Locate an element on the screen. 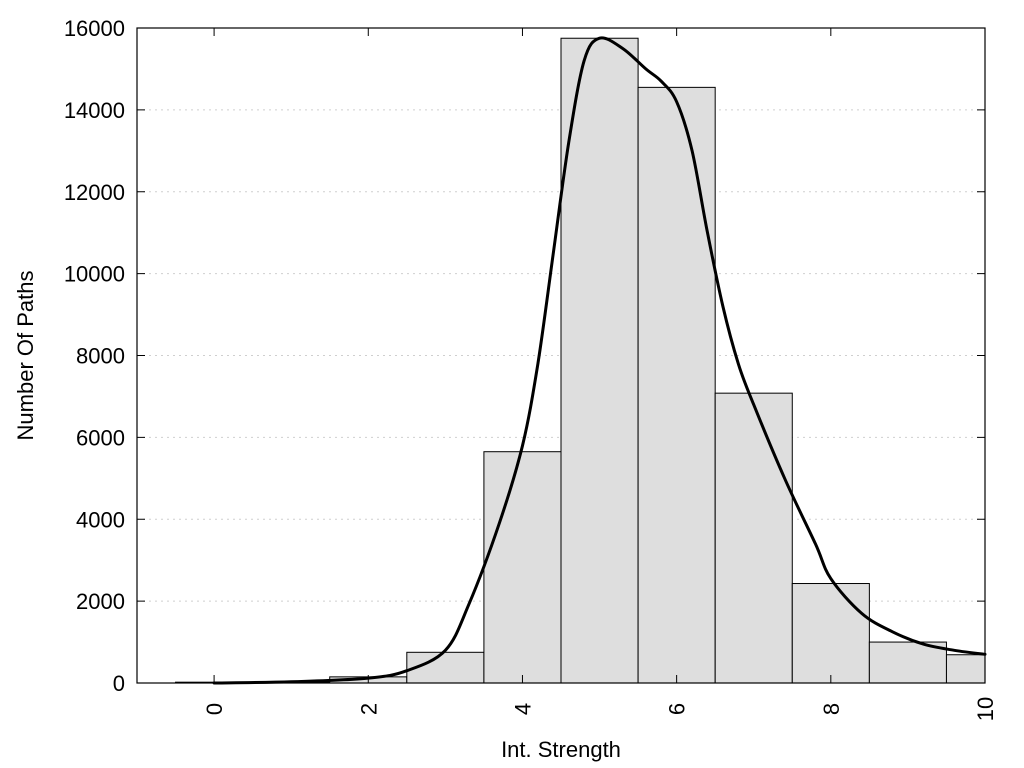 This screenshot has width=1024, height=768. y-tick-label: 10000 is located at coordinates (94, 274).